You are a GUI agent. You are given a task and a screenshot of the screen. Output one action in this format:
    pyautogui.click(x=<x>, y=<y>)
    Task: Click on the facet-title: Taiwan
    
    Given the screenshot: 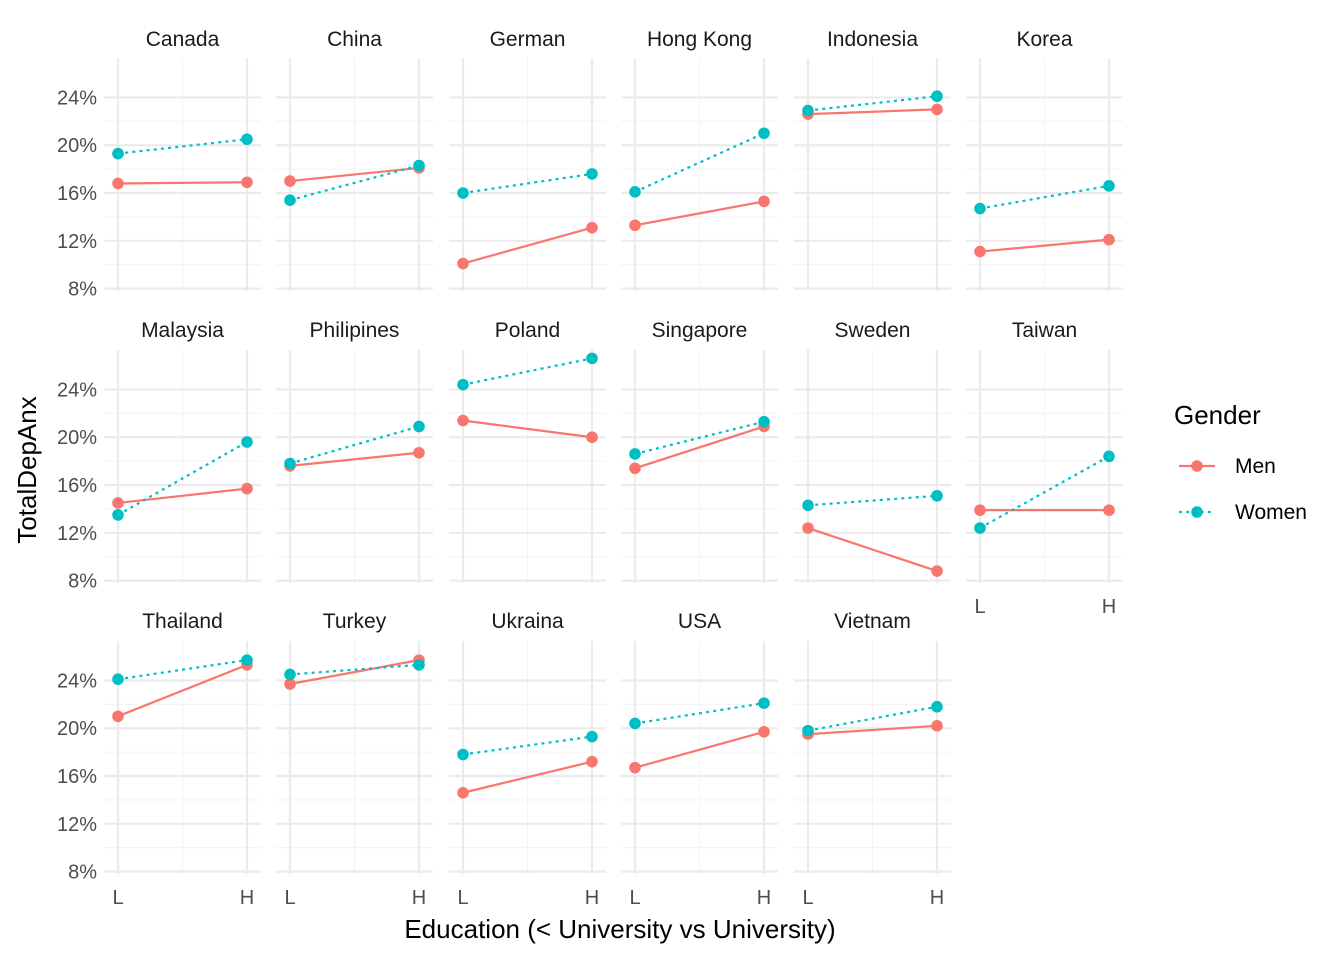 What is the action you would take?
    pyautogui.click(x=1044, y=330)
    